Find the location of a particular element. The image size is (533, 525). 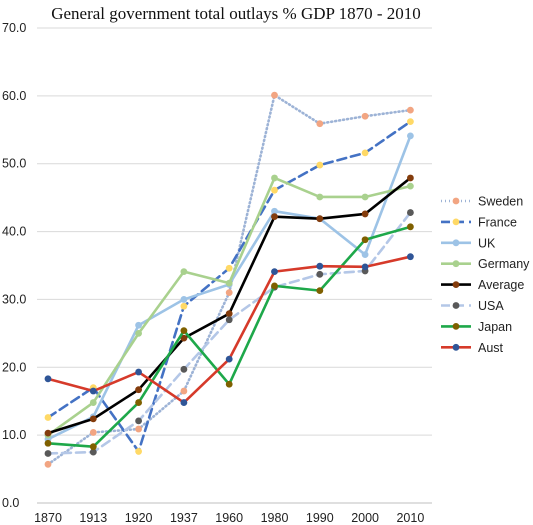

legend-item-usa: USA is located at coordinates (472, 306).